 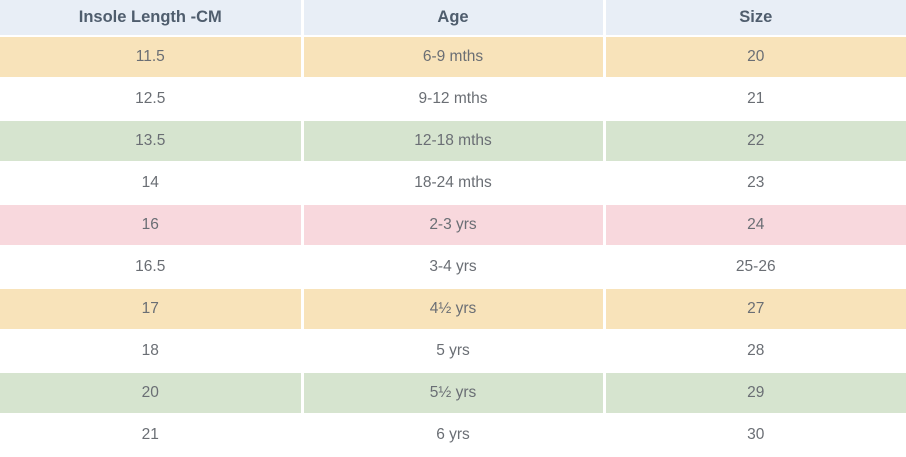 What do you see at coordinates (152, 309) in the screenshot?
I see `cell-insole-length: 17` at bounding box center [152, 309].